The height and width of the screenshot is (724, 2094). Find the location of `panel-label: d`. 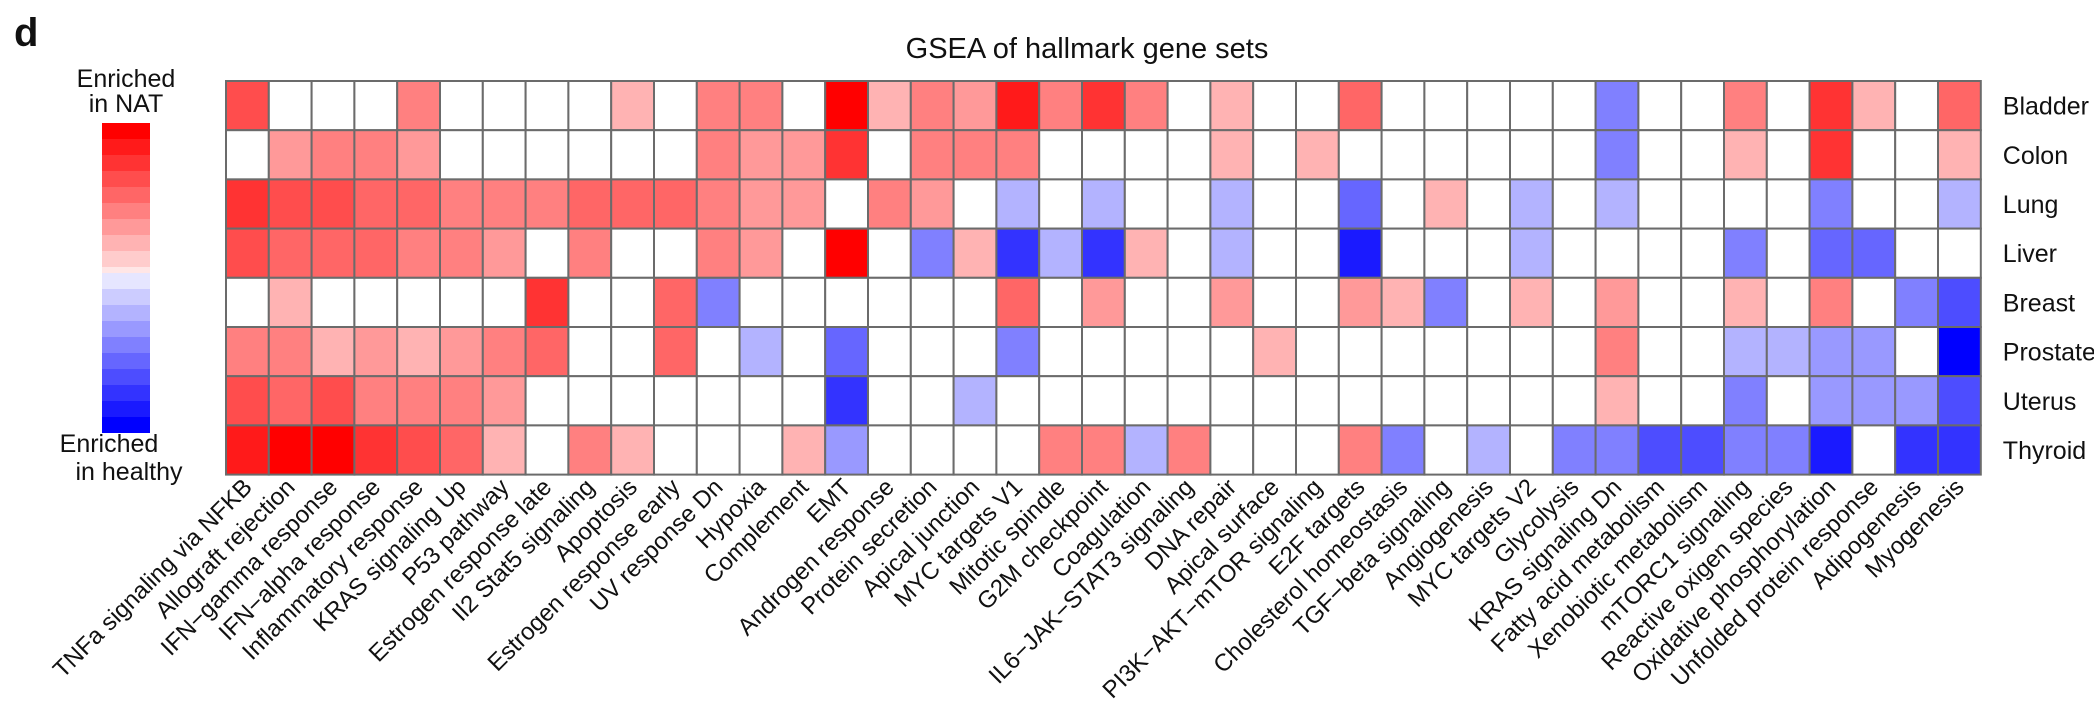

panel-label: d is located at coordinates (26, 33).